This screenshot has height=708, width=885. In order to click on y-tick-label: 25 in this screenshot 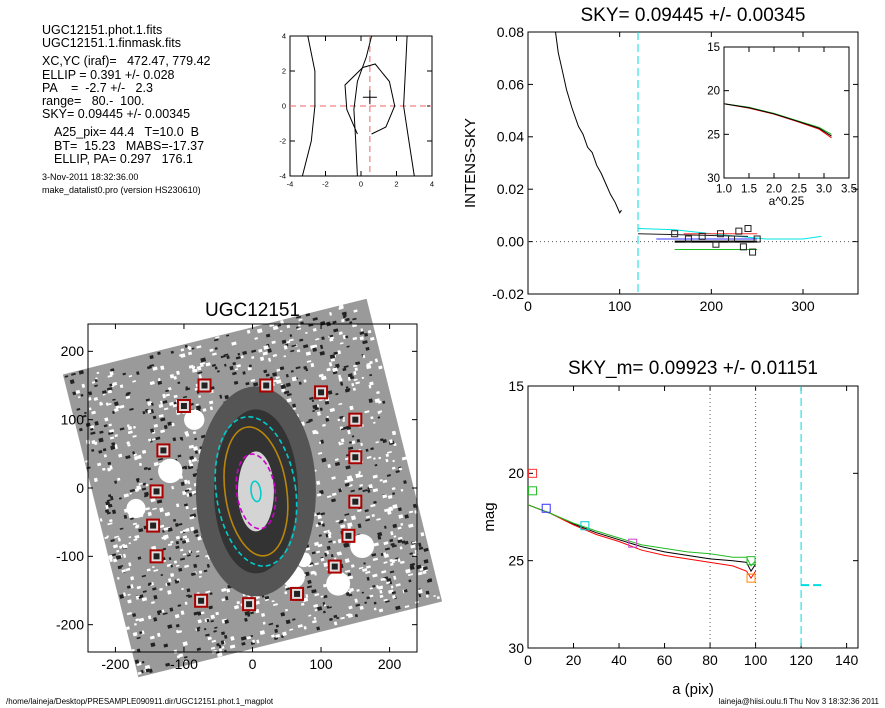, I will do `click(516, 561)`.